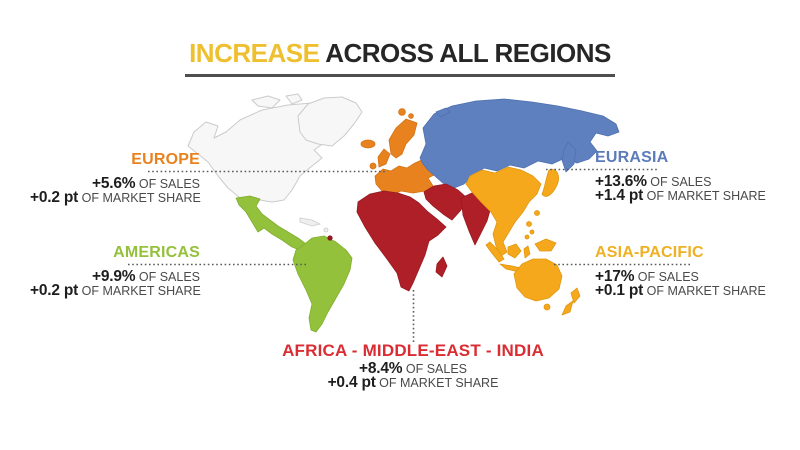  I want to click on share-stat: +0.1 pt OF MARKET SHARE, so click(695, 290).